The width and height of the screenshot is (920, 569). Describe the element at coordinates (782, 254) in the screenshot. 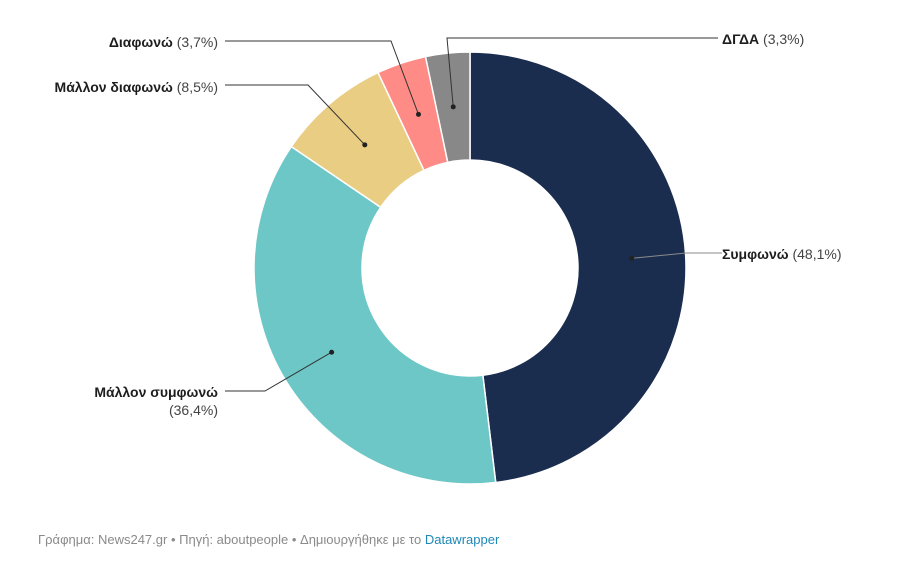

I see `label-agree: Συμφωνώ (48,1%)` at that location.